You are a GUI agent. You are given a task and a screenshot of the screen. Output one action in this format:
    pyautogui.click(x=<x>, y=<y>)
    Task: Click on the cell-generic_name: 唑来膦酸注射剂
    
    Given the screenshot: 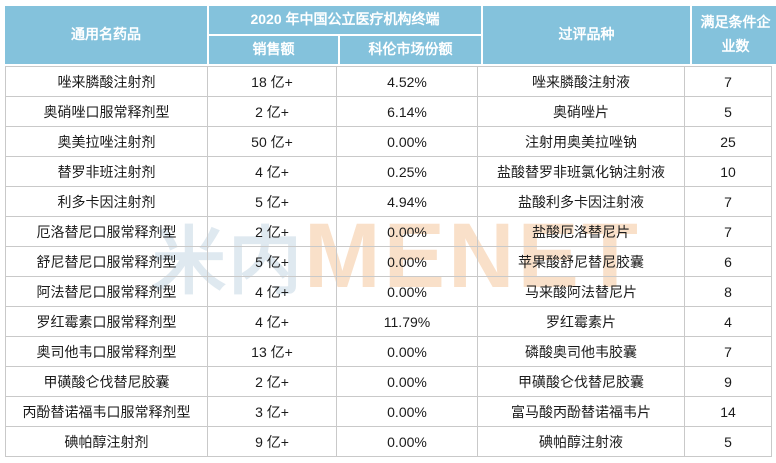 What is the action you would take?
    pyautogui.click(x=106, y=81)
    